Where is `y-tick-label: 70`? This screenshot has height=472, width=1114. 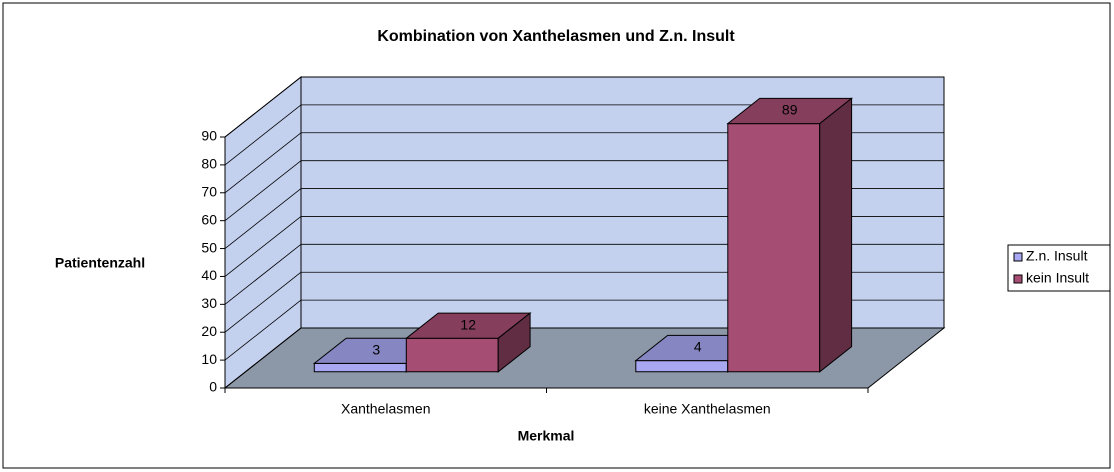 y-tick-label: 70 is located at coordinates (209, 191).